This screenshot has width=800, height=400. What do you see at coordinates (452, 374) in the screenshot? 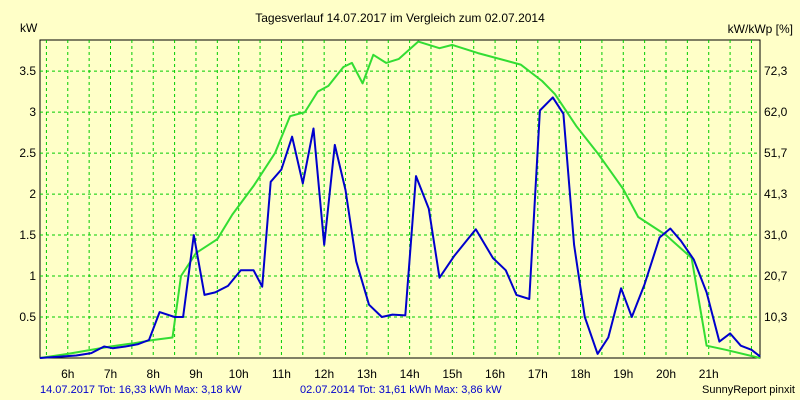
I see `x-tick-label: 15h` at bounding box center [452, 374].